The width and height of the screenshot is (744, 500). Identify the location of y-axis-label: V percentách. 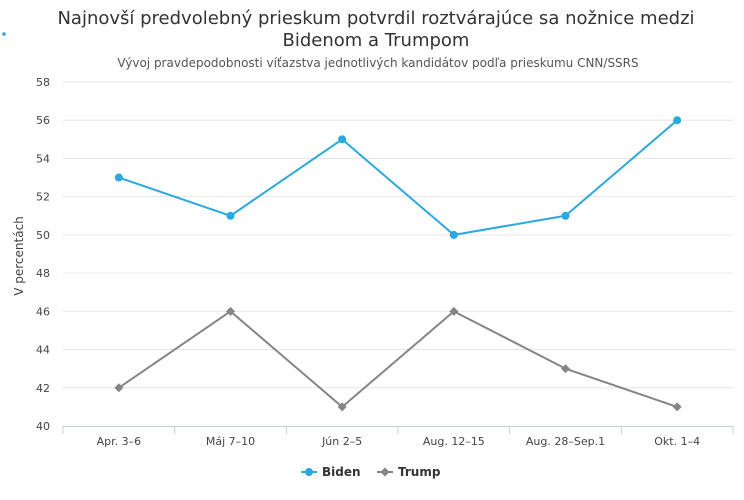
(19, 256).